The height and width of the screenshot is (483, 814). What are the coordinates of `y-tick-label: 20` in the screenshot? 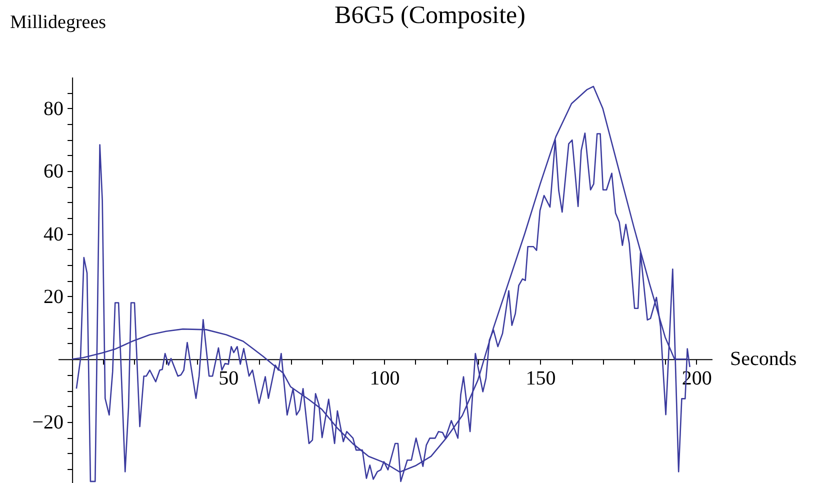 It's located at (54, 297).